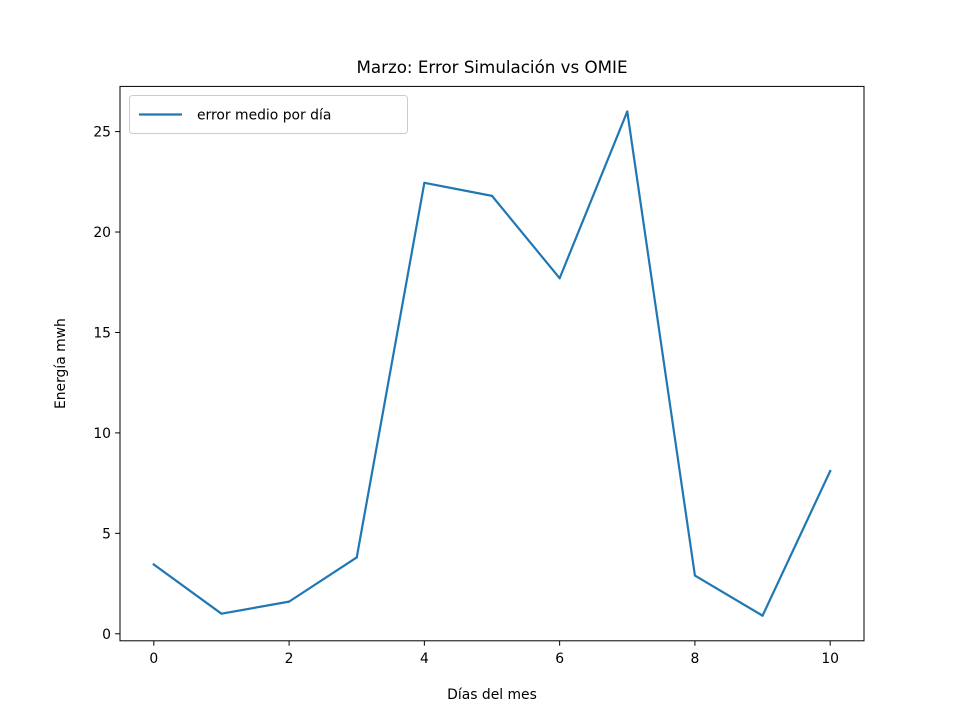  What do you see at coordinates (491, 67) in the screenshot?
I see `chart-title: Marzo: Error Simulación vs OMIE` at bounding box center [491, 67].